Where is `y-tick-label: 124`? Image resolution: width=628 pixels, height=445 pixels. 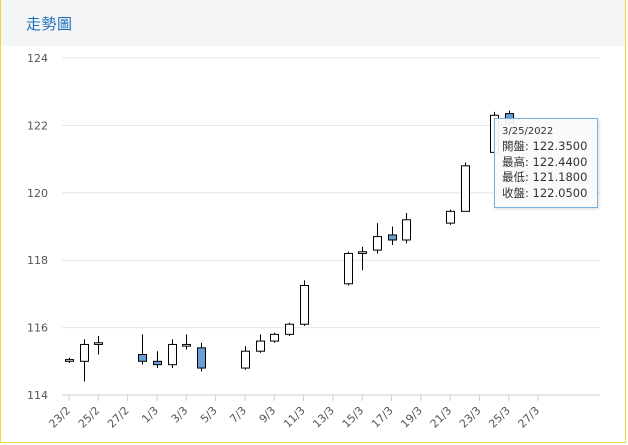 y-tick-label: 124 is located at coordinates (37, 58).